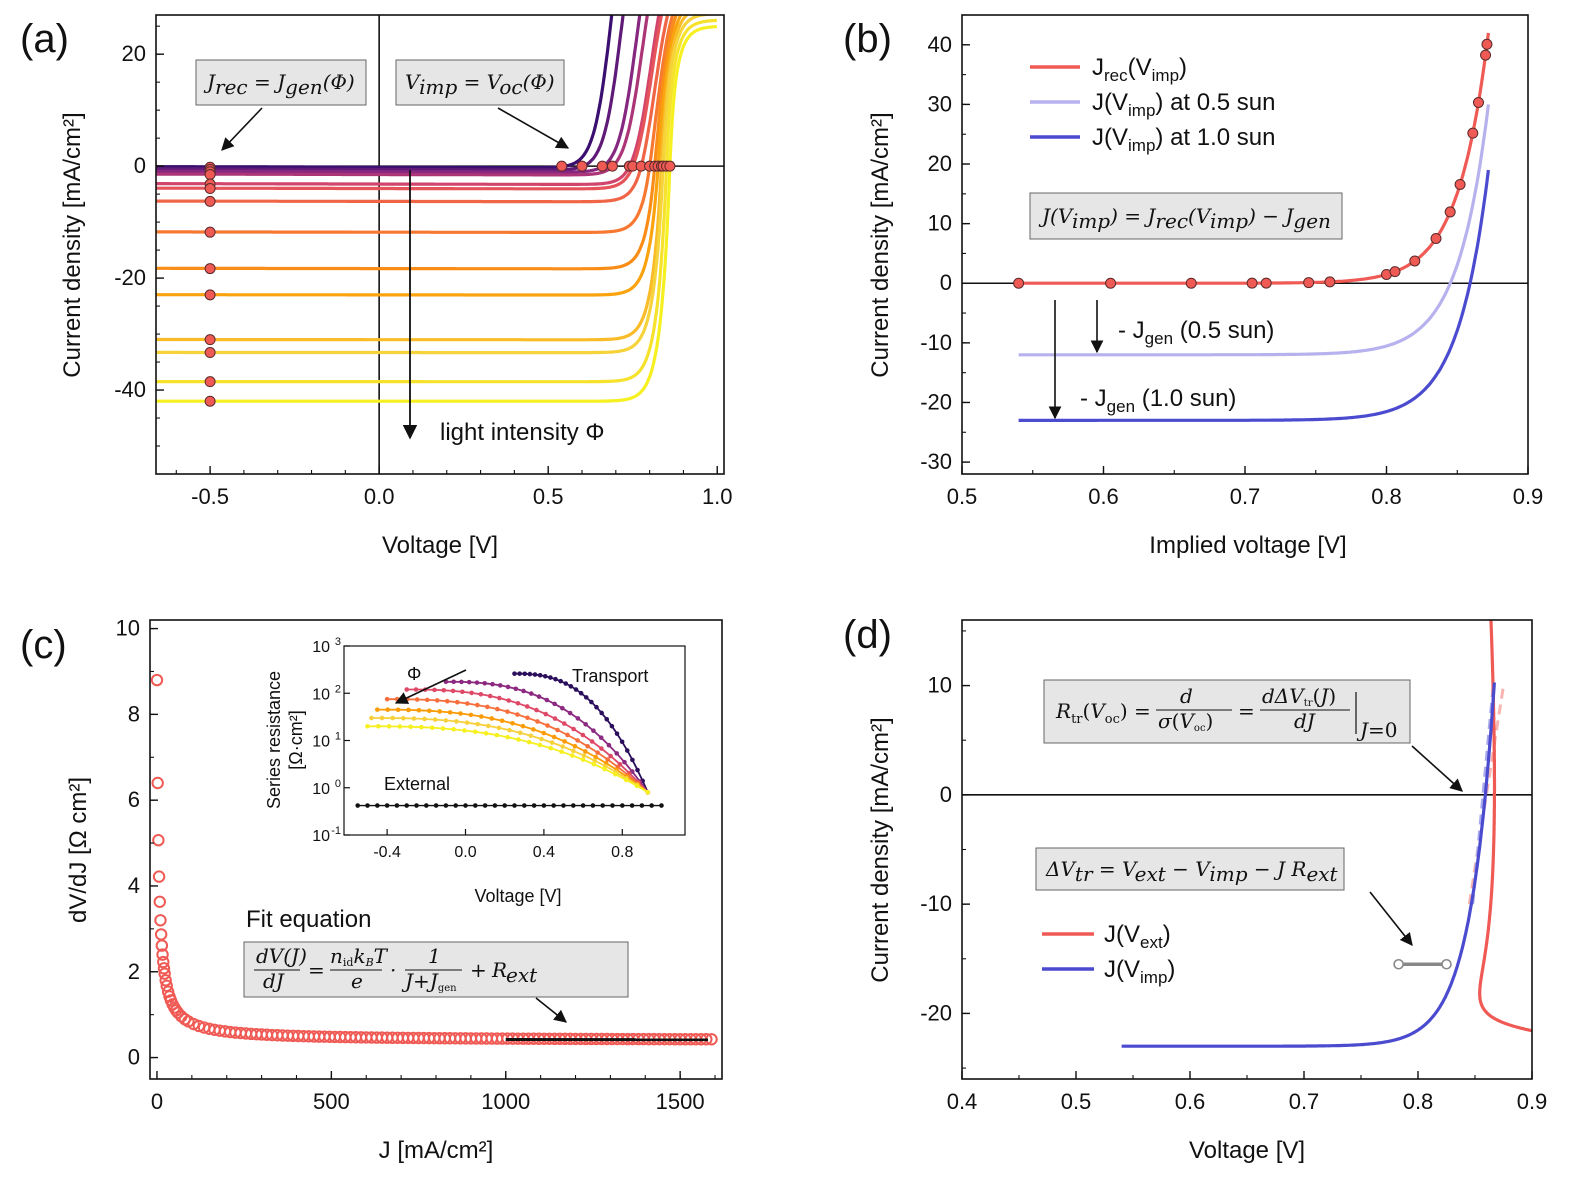  What do you see at coordinates (544, 852) in the screenshot?
I see `inset-x-tick-label: 0.4` at bounding box center [544, 852].